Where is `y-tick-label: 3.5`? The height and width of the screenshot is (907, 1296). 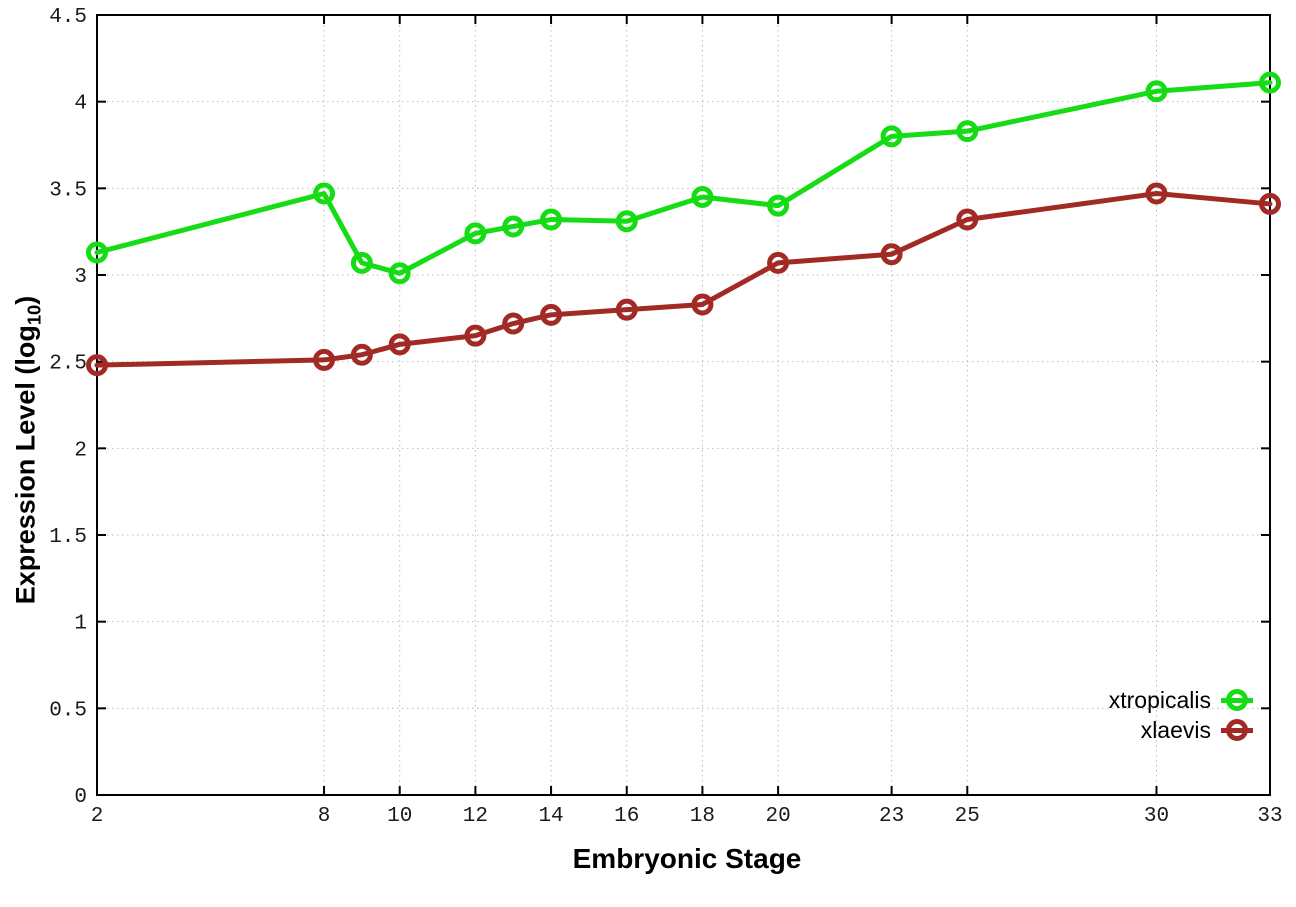
y-tick-label: 3.5 is located at coordinates (68, 190).